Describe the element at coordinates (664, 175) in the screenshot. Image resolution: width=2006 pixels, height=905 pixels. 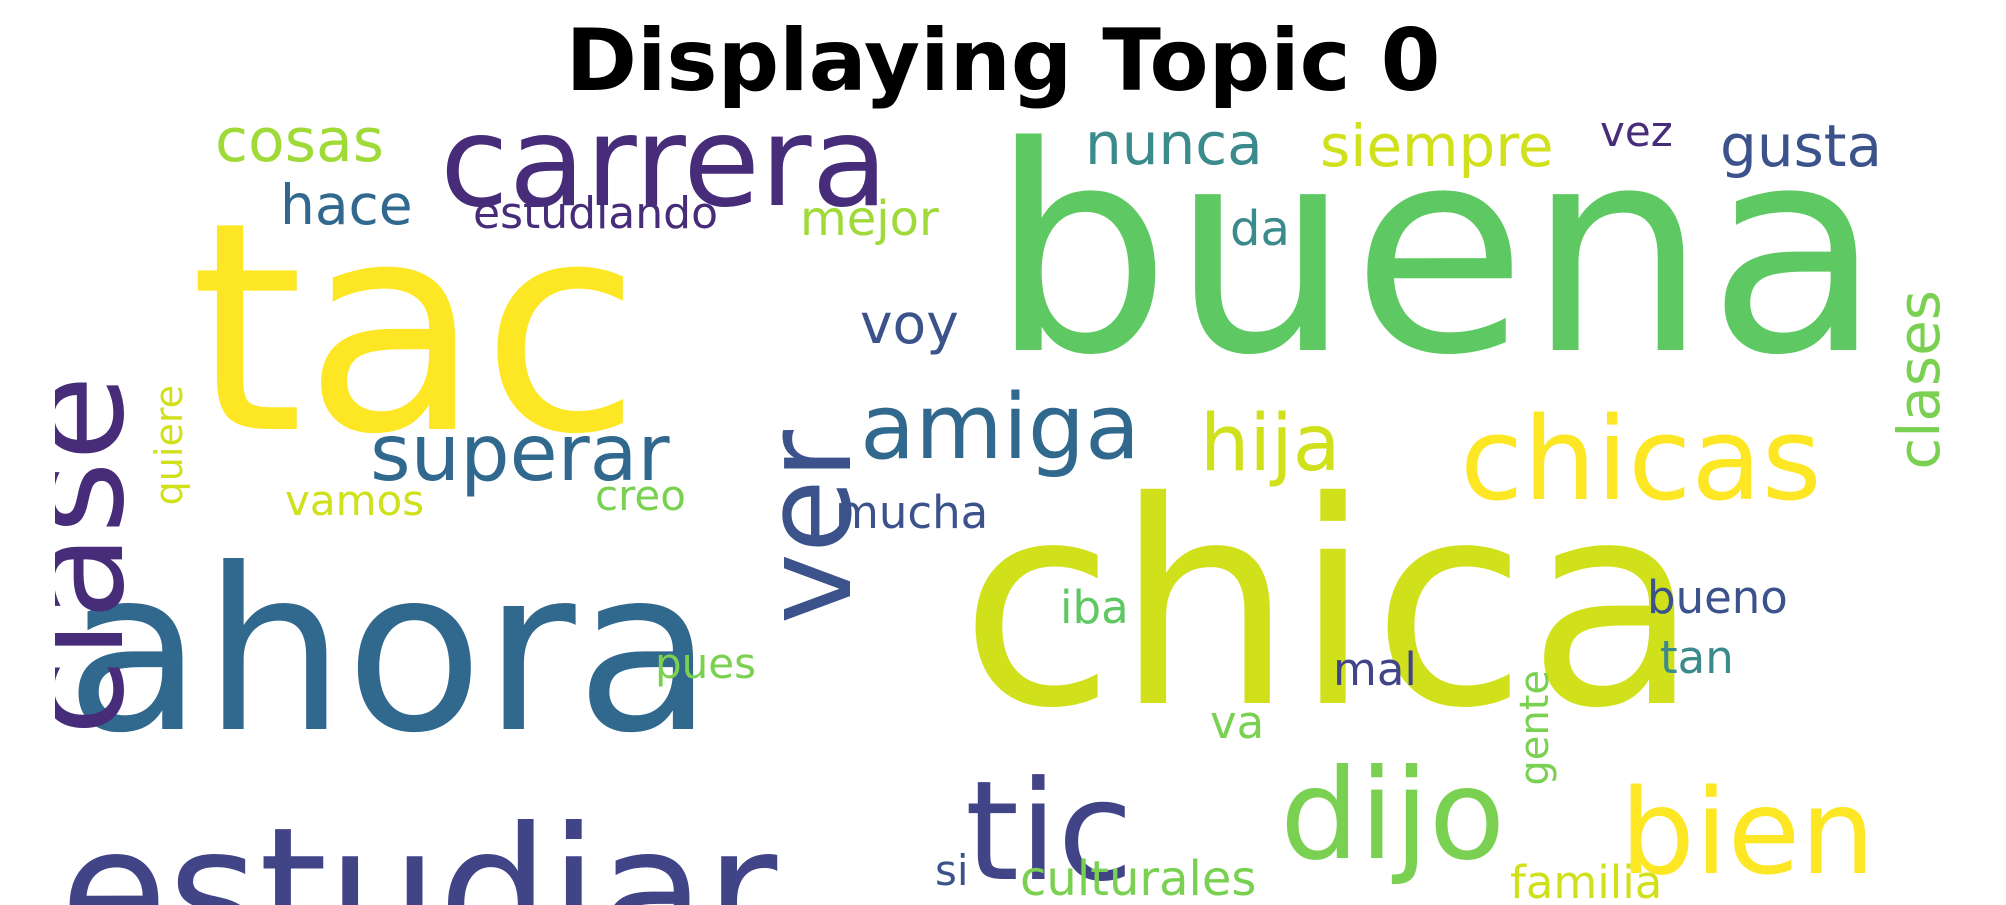
I see `word-carrera: carrera` at that location.